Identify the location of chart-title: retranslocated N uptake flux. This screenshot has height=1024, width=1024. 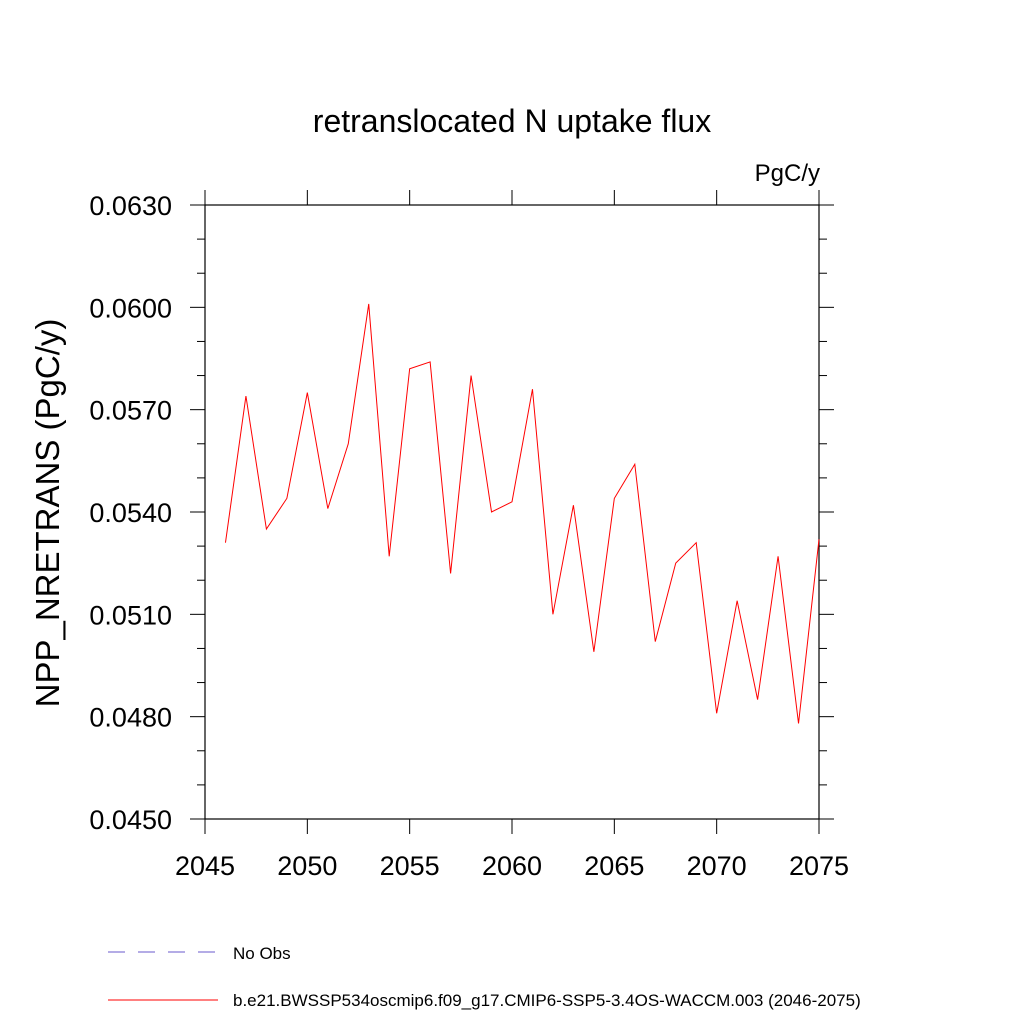
(512, 121).